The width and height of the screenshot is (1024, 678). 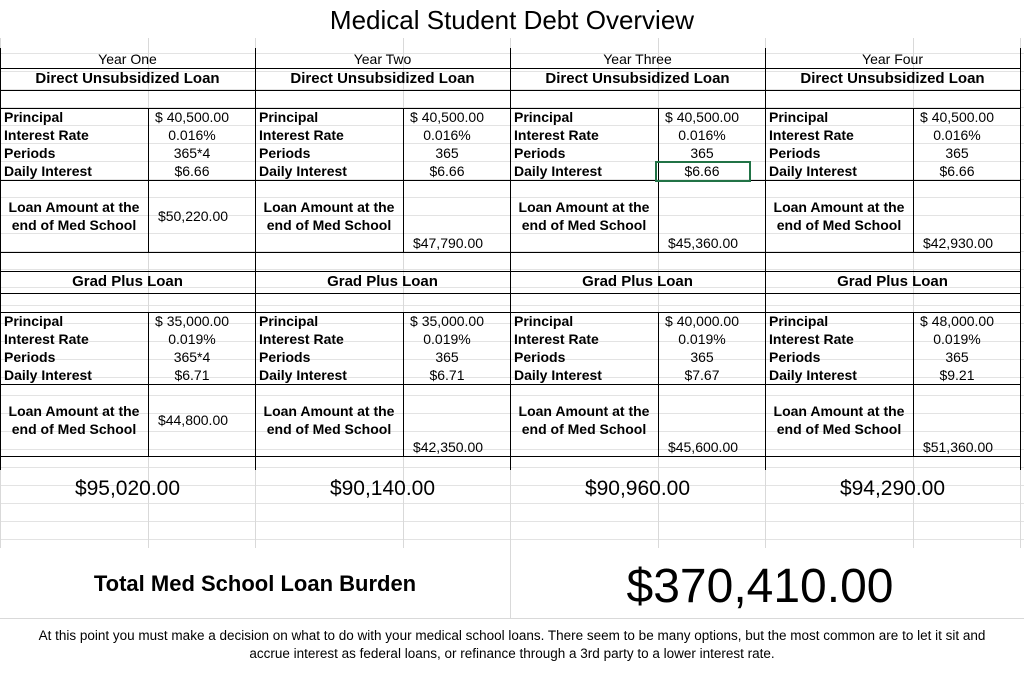 What do you see at coordinates (448, 447) in the screenshot?
I see `amount-value: $42,350.00` at bounding box center [448, 447].